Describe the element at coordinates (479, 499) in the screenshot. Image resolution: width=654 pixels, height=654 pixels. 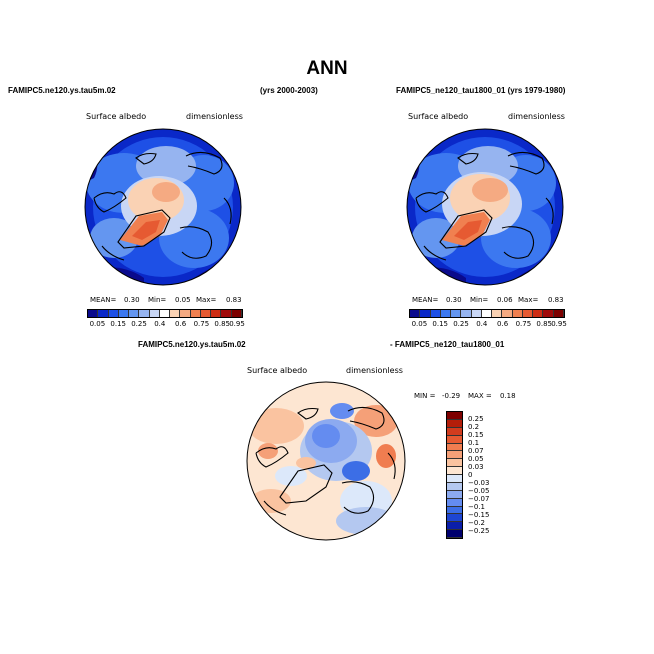
I see `colorbar-tick: −0.07` at that location.